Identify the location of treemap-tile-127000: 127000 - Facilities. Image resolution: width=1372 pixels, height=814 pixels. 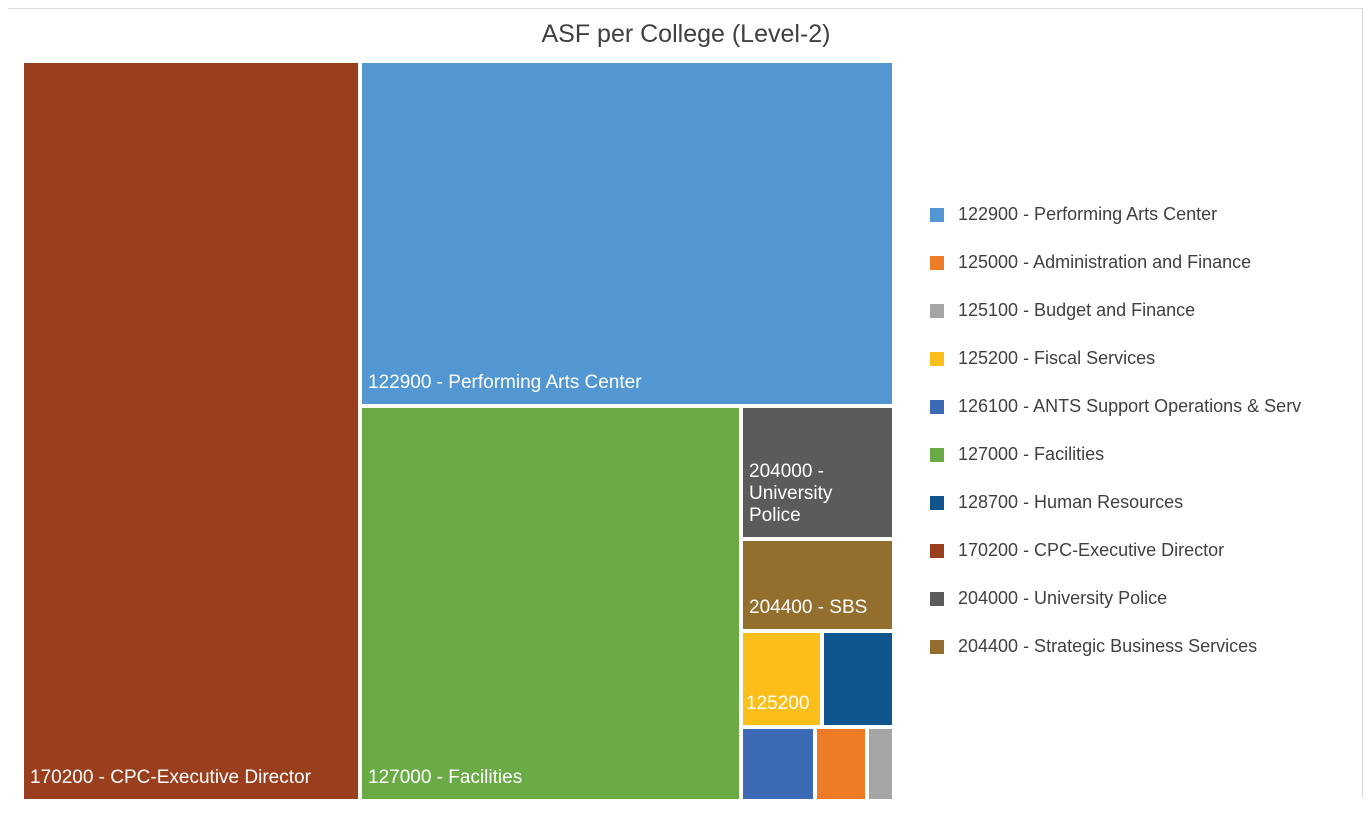
(550, 603).